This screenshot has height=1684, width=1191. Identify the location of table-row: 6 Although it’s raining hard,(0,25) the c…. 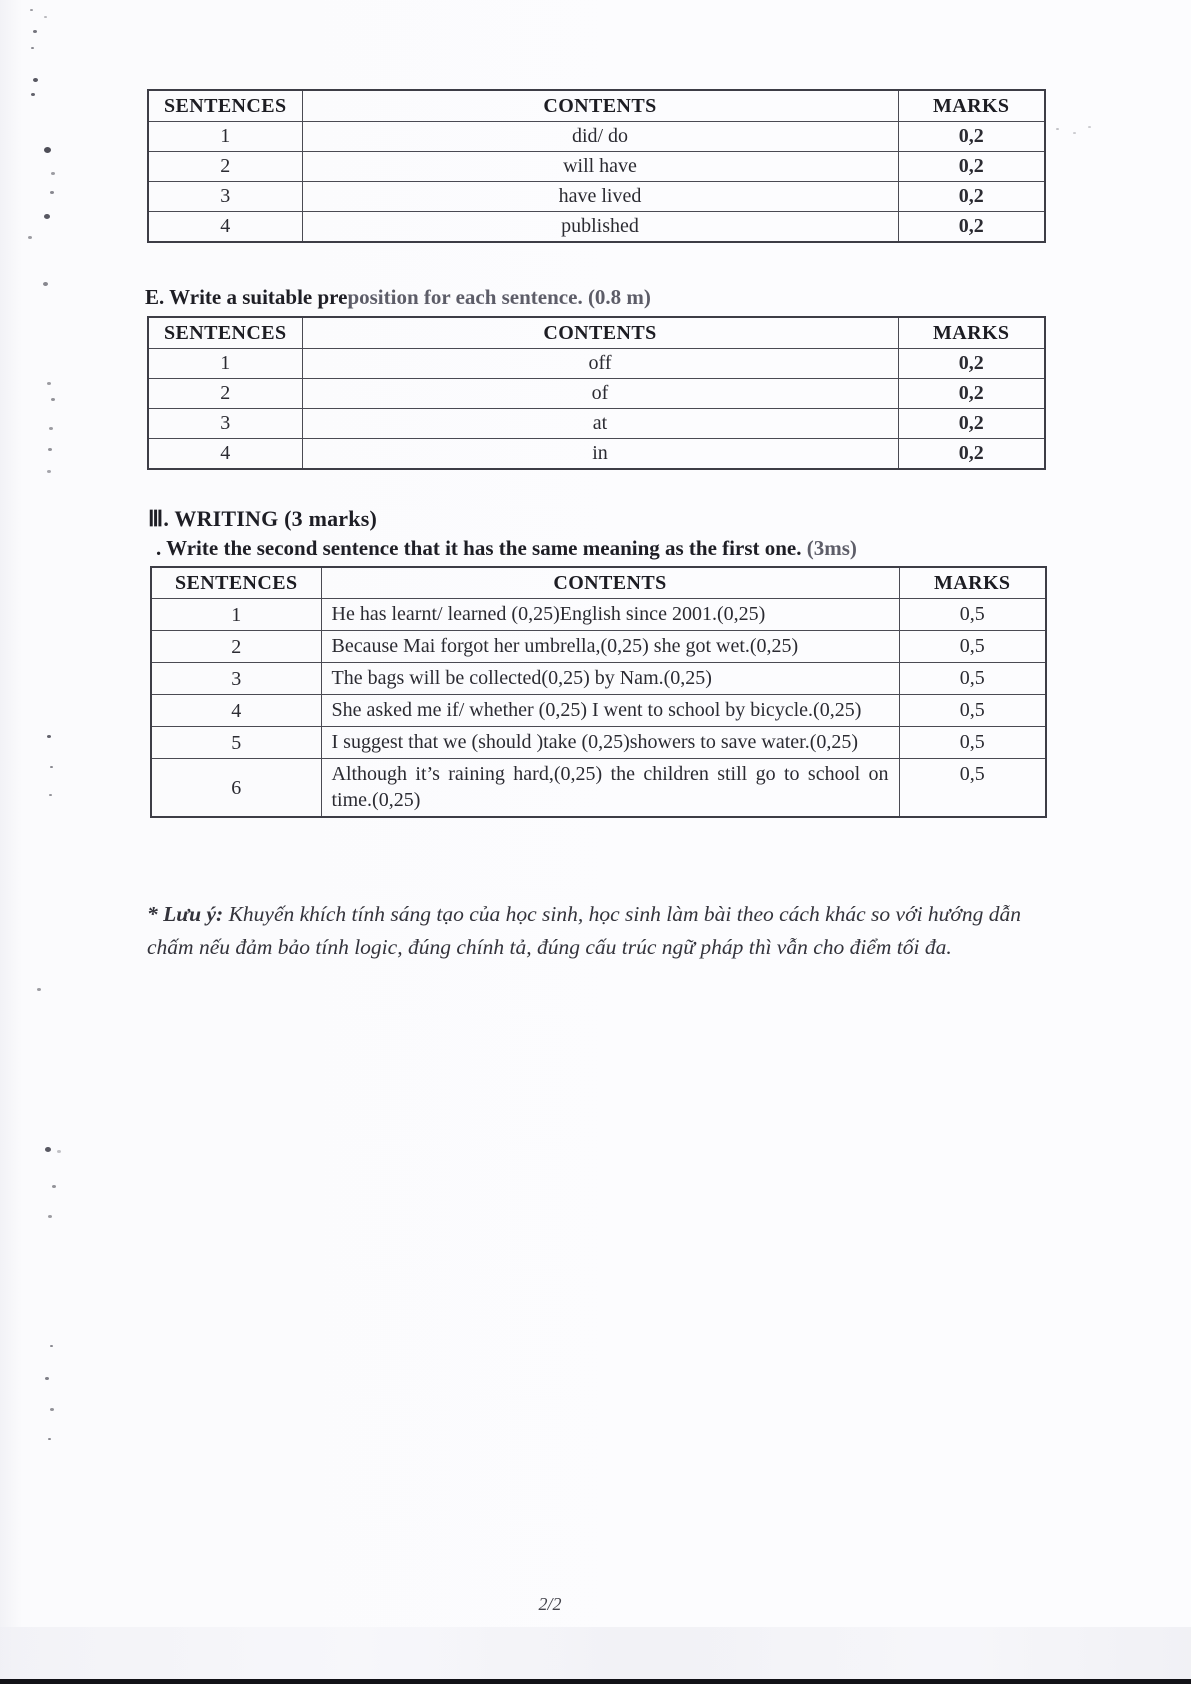
(598, 788).